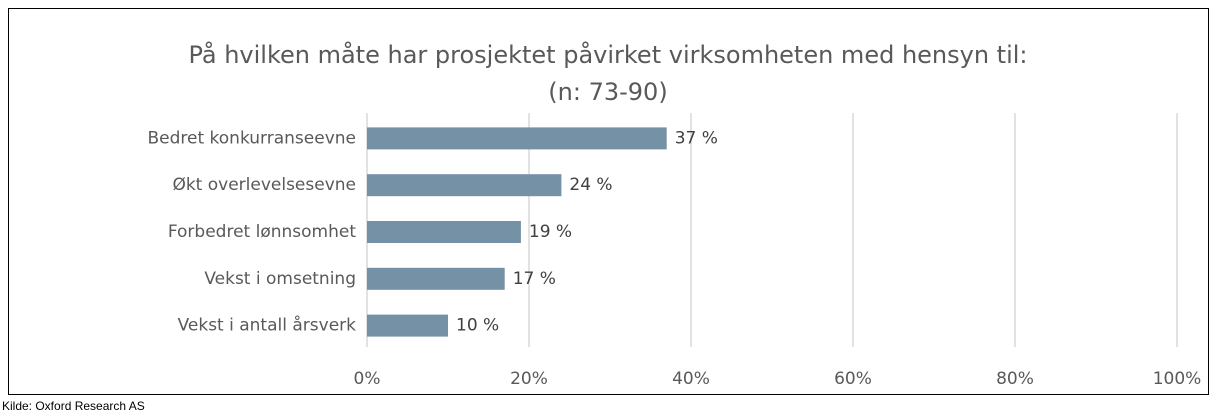  What do you see at coordinates (534, 279) in the screenshot?
I see `value-label: 17 %` at bounding box center [534, 279].